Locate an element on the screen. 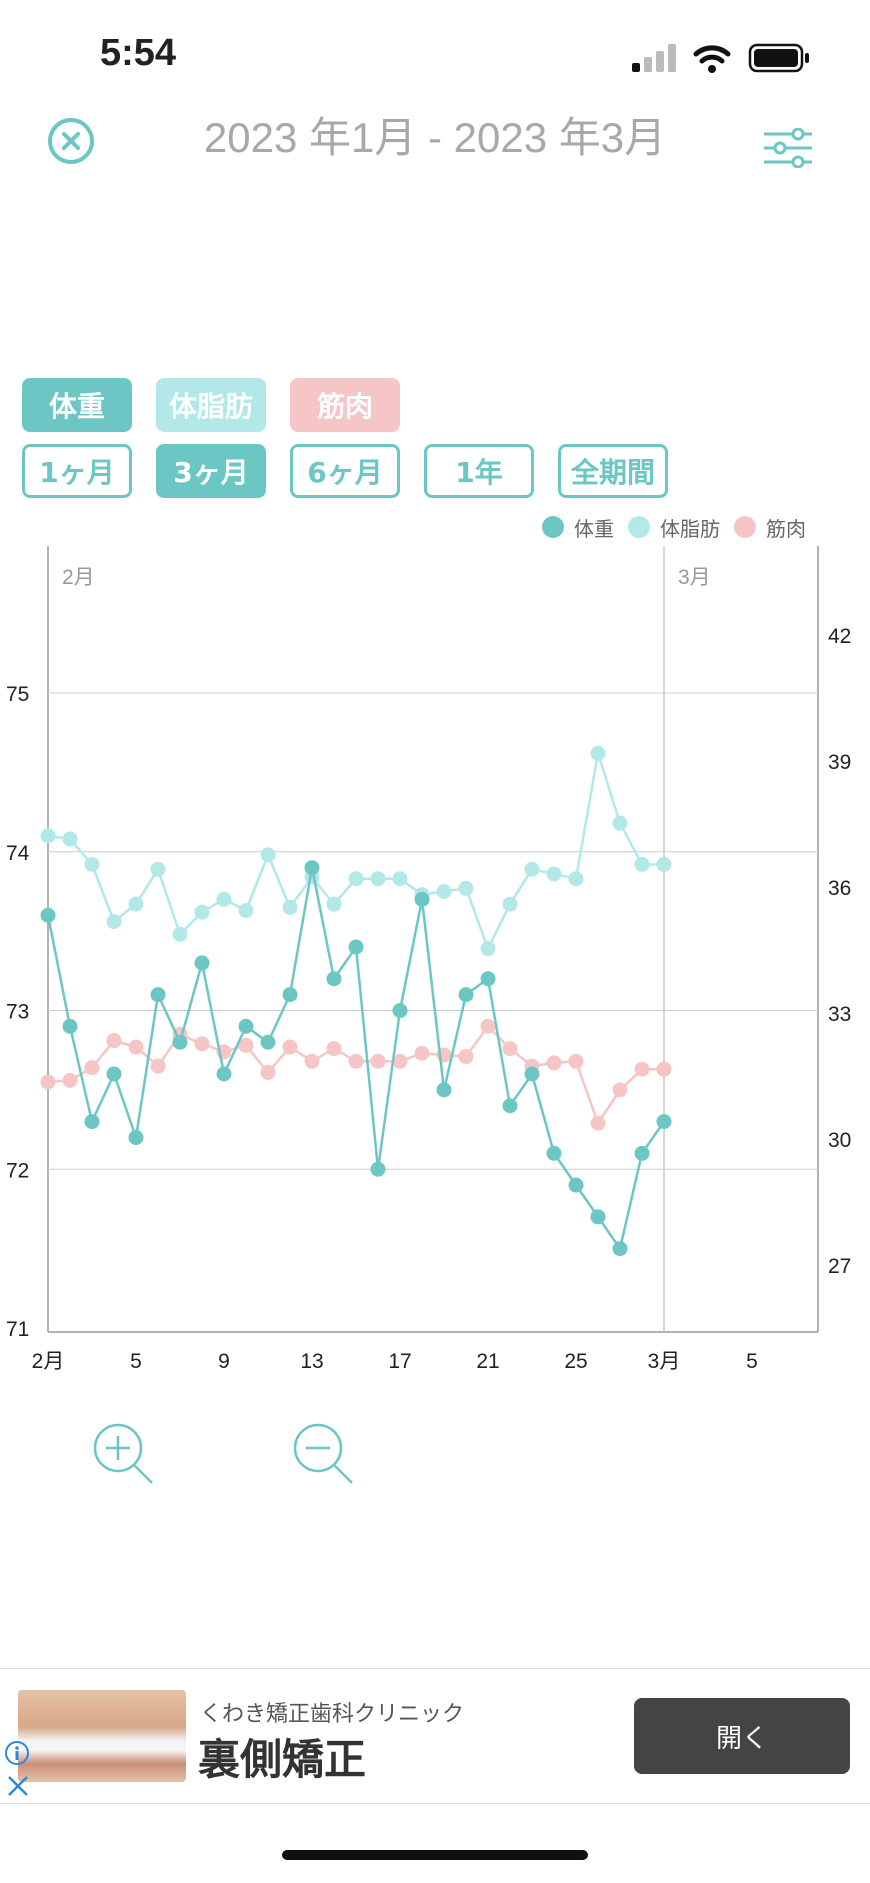 The image size is (870, 1883). ad-image is located at coordinates (102, 1736).